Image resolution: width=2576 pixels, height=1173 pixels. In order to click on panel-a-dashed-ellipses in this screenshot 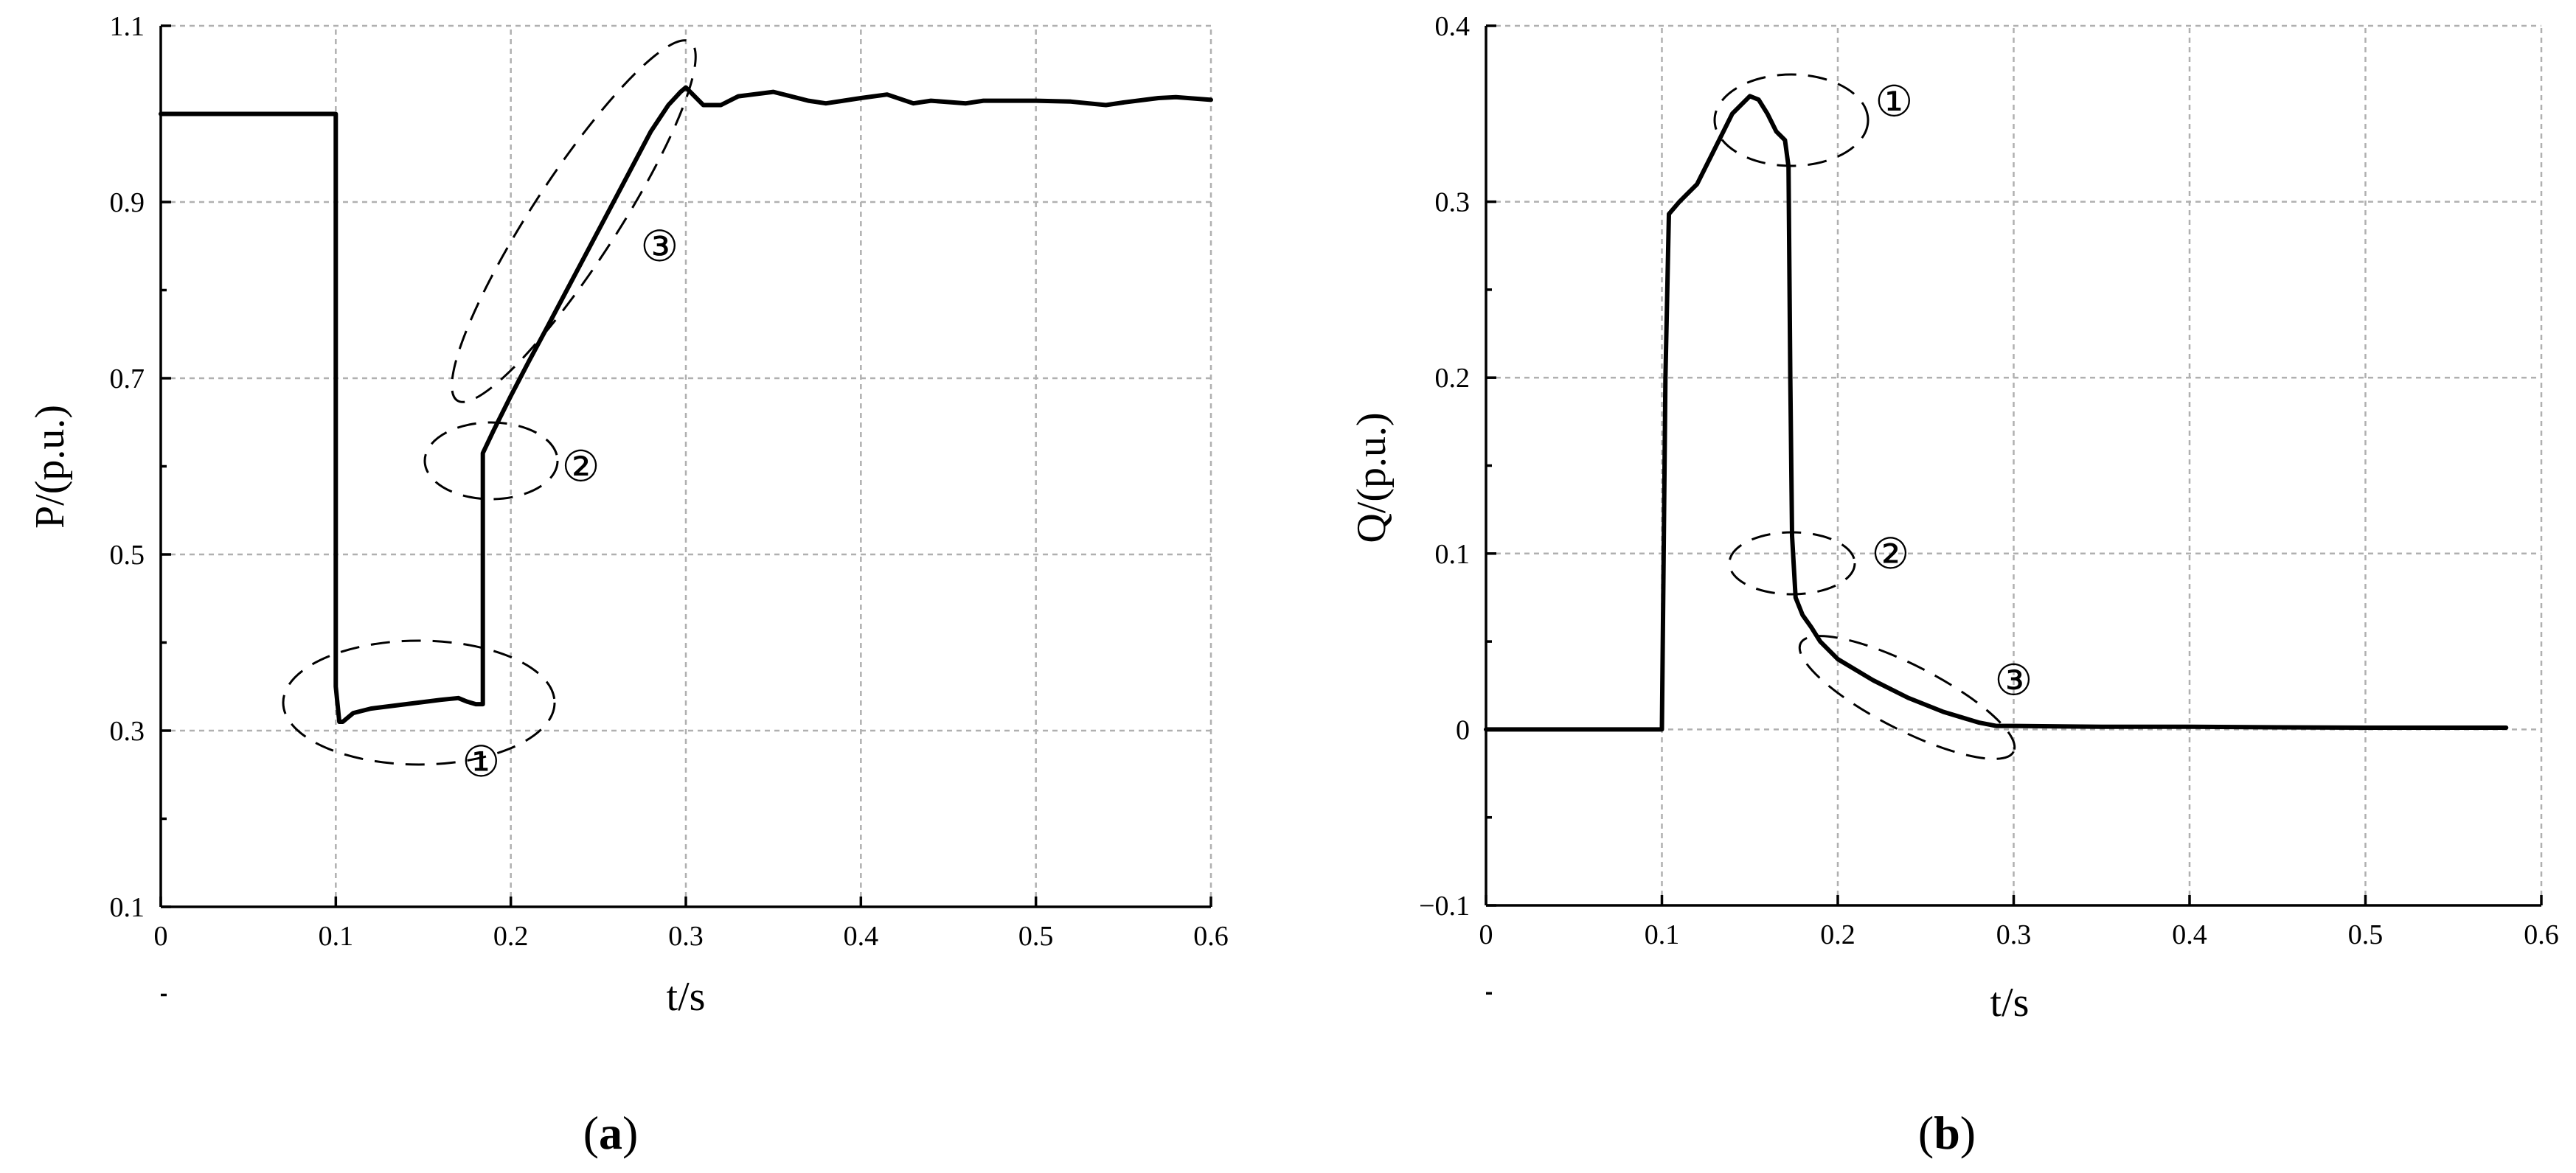, I will do `click(489, 402)`.